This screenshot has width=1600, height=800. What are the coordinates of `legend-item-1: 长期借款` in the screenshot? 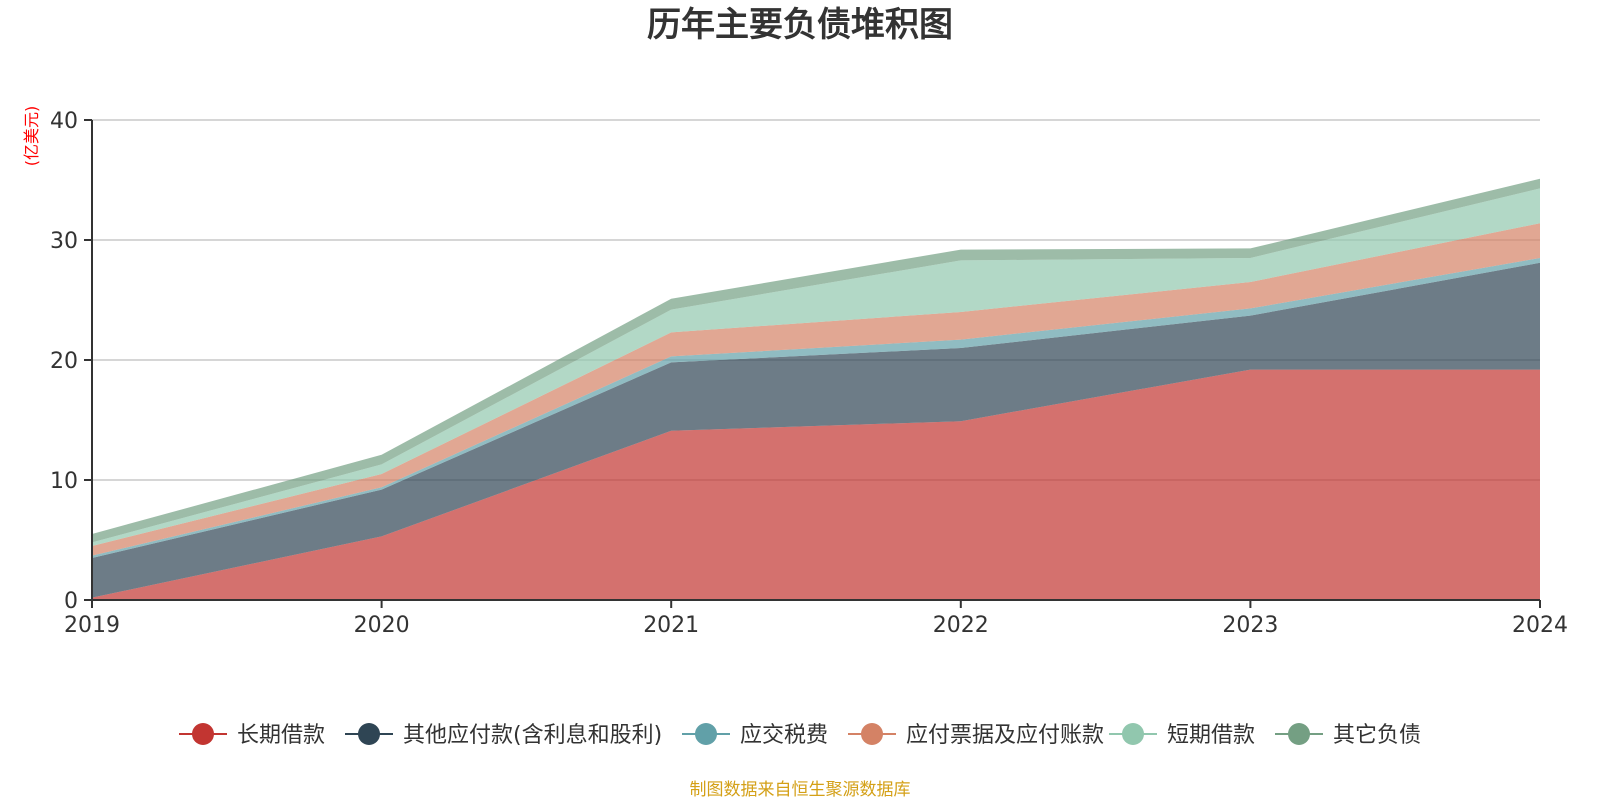 It's located at (252, 735).